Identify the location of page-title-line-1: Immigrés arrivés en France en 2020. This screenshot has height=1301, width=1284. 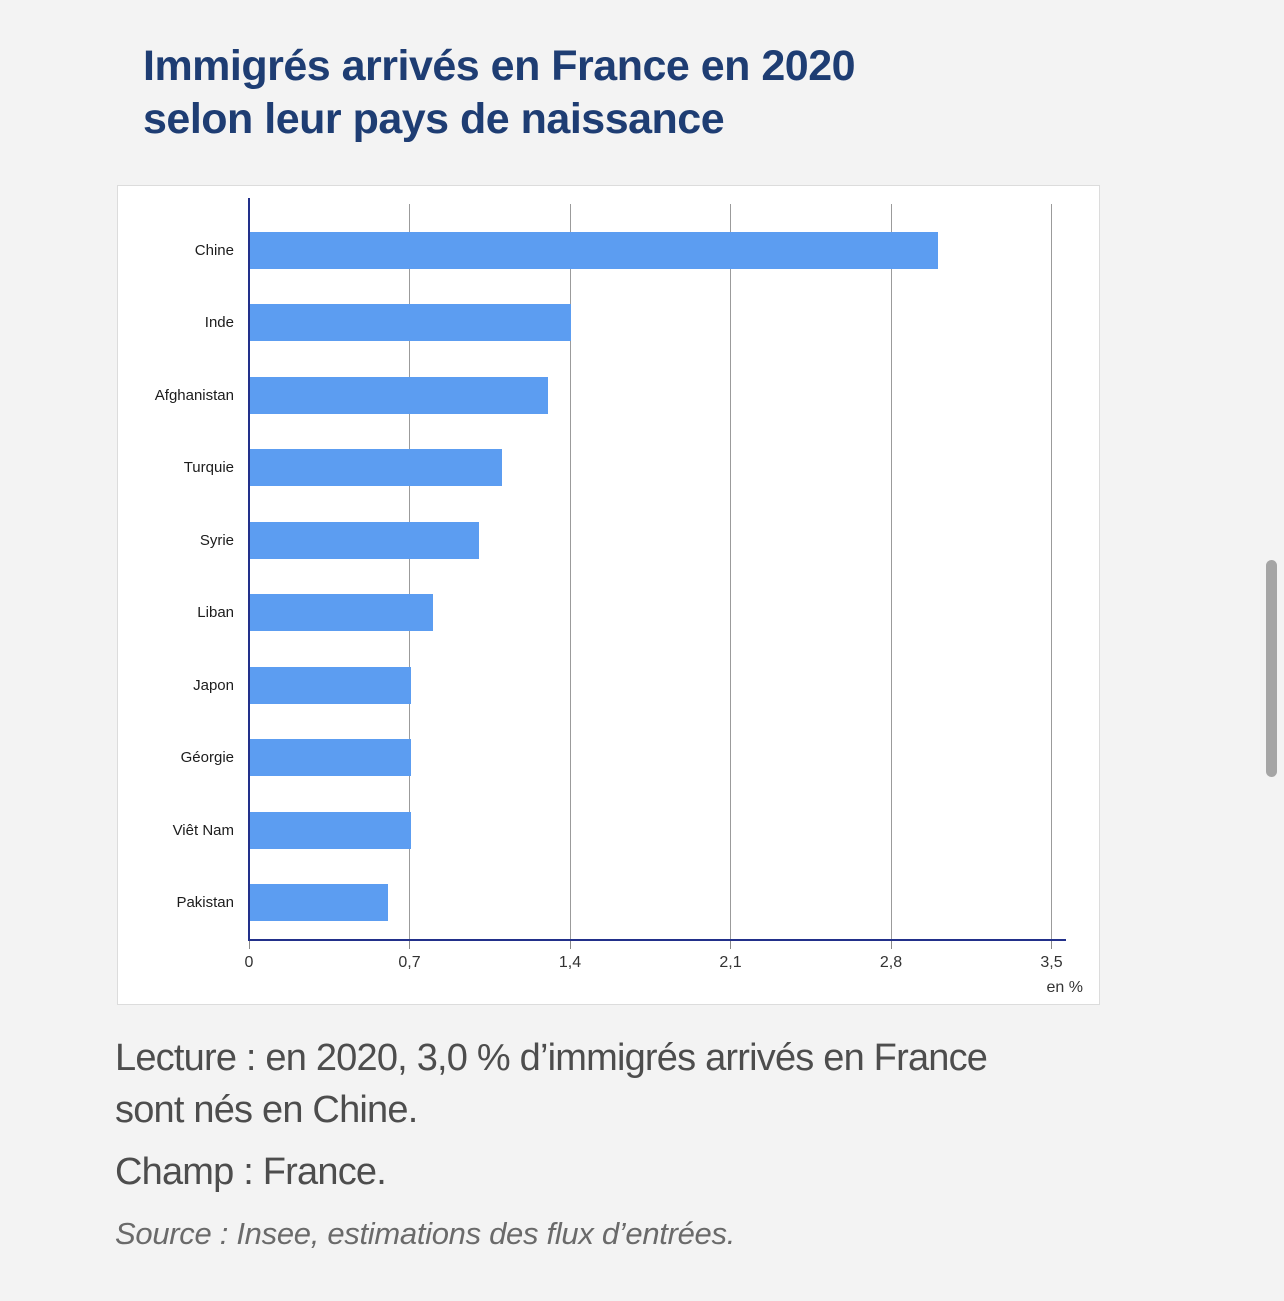
(499, 66).